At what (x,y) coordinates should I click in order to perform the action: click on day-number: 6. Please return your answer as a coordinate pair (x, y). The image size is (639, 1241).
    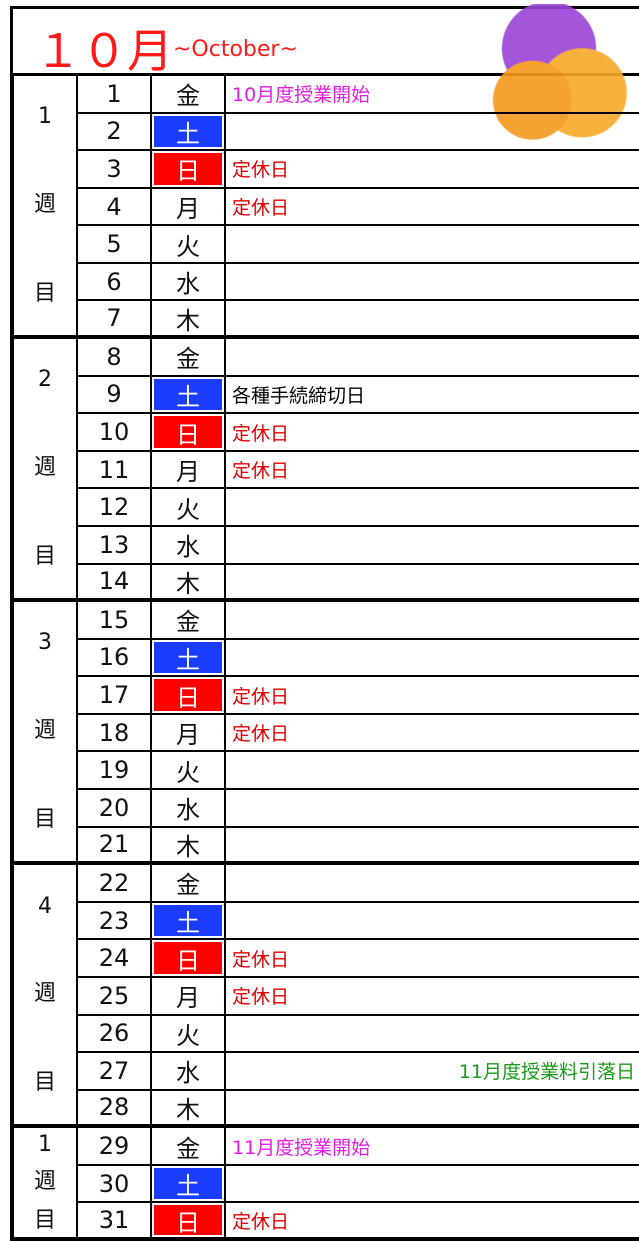
    Looking at the image, I should click on (115, 282).